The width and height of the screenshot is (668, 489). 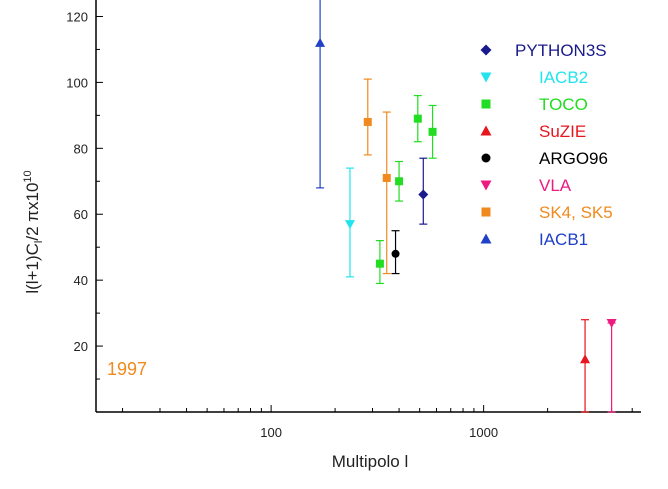 I want to click on legend-item: SuZIE, so click(x=533, y=131).